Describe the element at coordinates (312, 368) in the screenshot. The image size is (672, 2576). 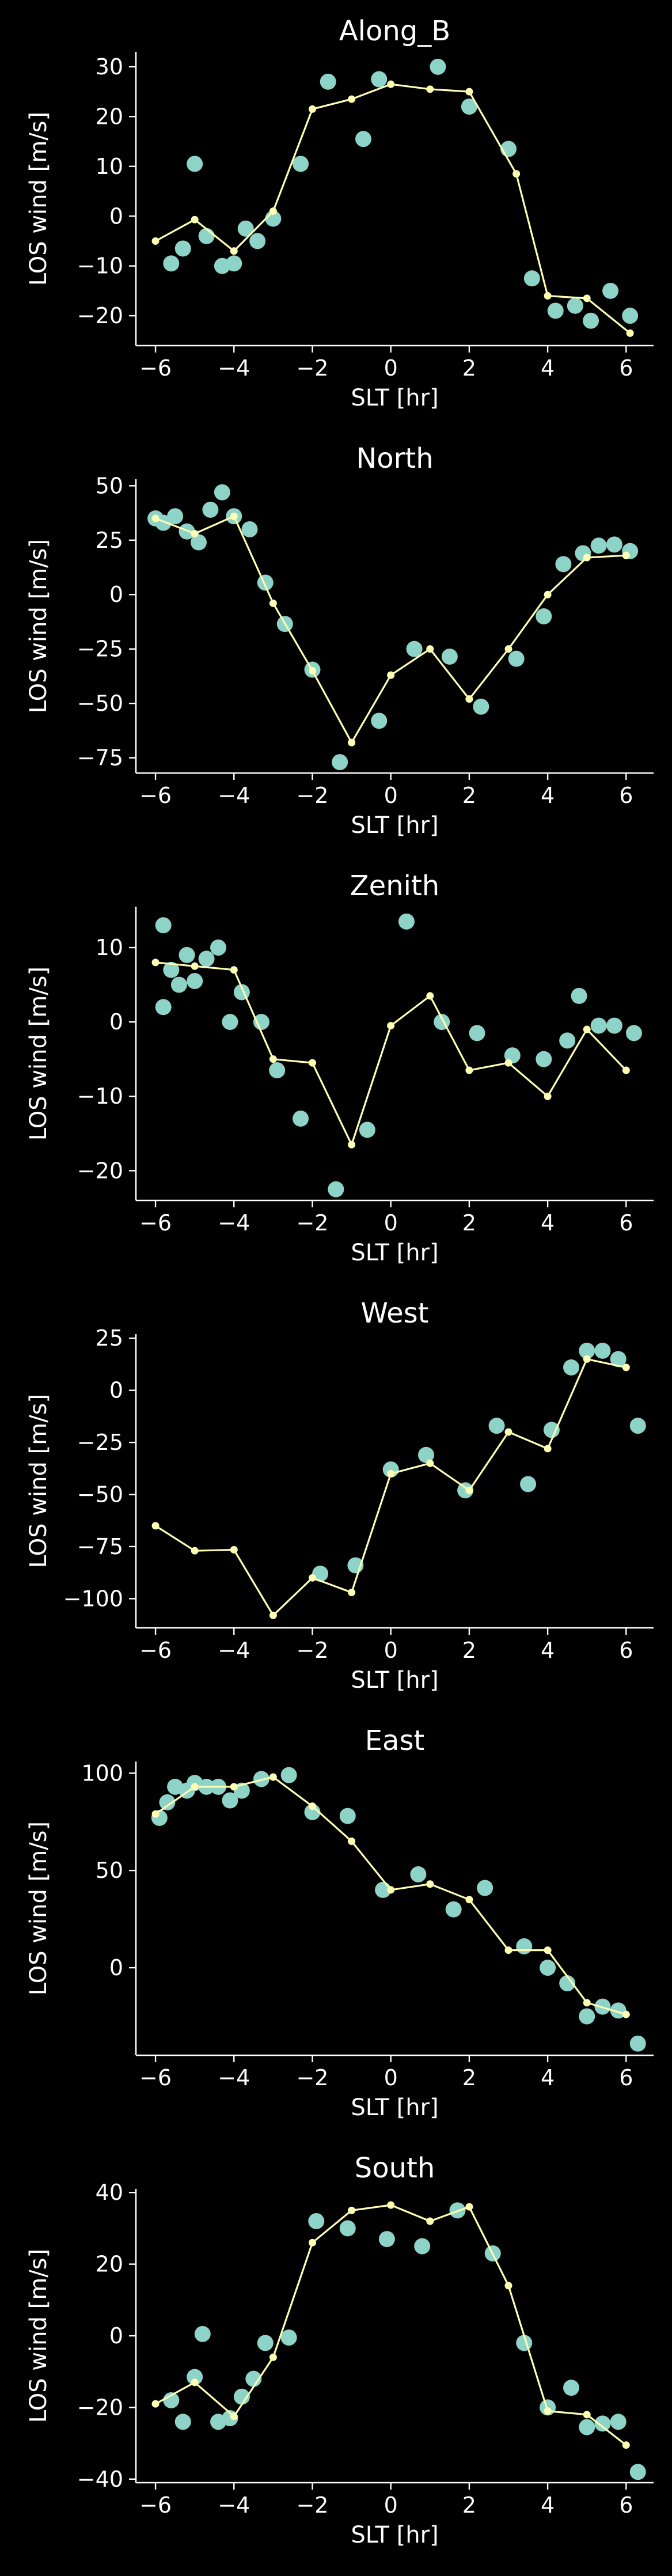
I see `x-tick-label: −2` at that location.